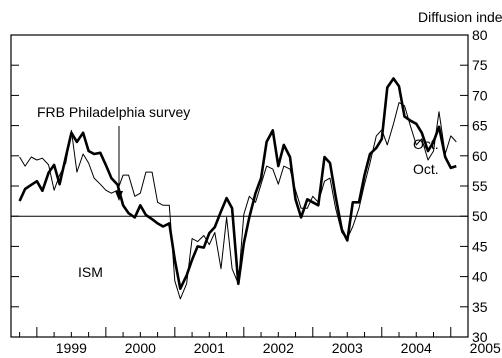  Describe the element at coordinates (347, 348) in the screenshot. I see `x-tick-label: 2003` at that location.